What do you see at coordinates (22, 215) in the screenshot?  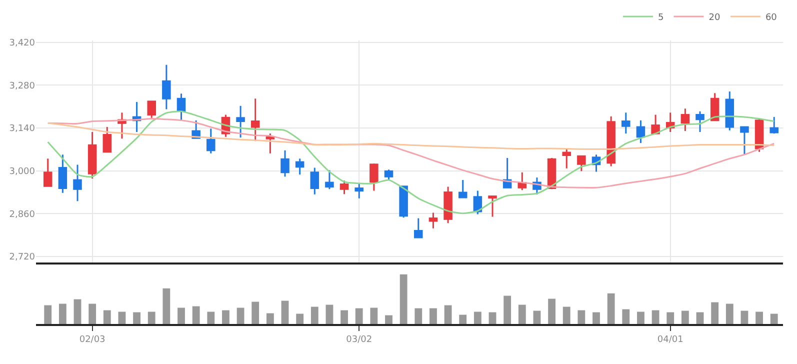 I see `y-tick-label: 2,860` at bounding box center [22, 215].